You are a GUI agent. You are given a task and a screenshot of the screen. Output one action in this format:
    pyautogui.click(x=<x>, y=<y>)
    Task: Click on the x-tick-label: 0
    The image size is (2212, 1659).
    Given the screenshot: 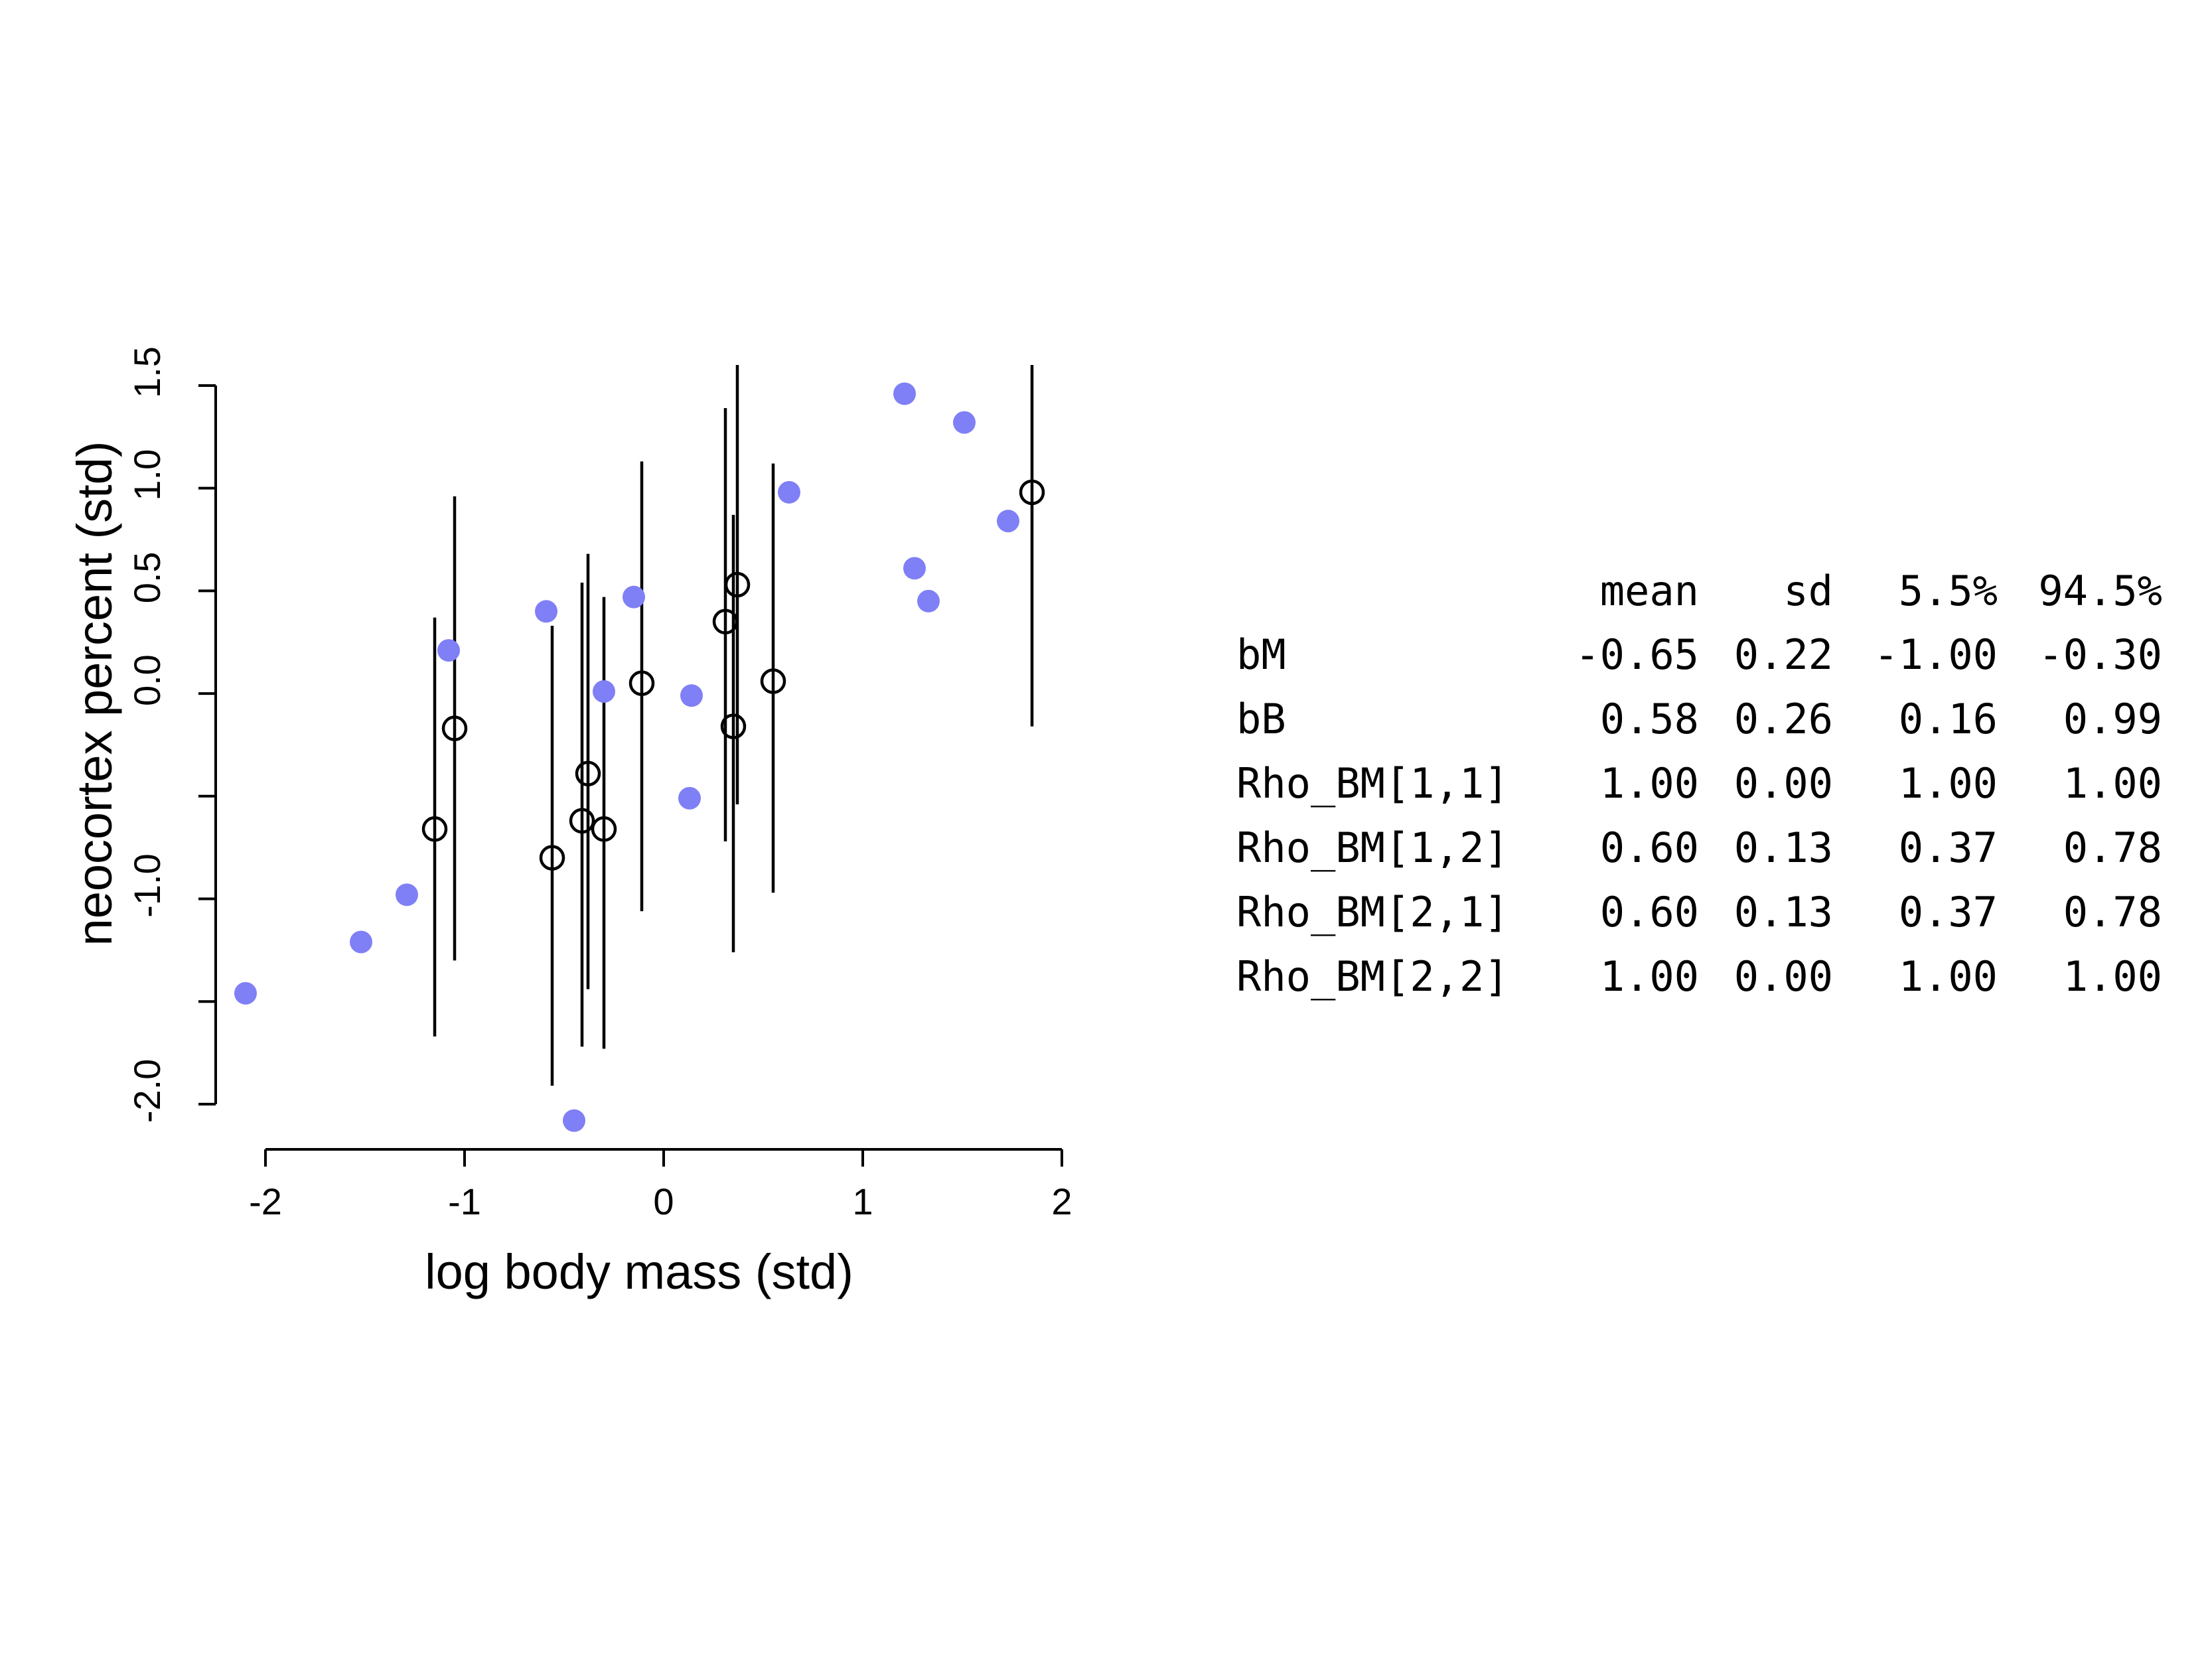 What is the action you would take?
    pyautogui.click(x=664, y=1201)
    